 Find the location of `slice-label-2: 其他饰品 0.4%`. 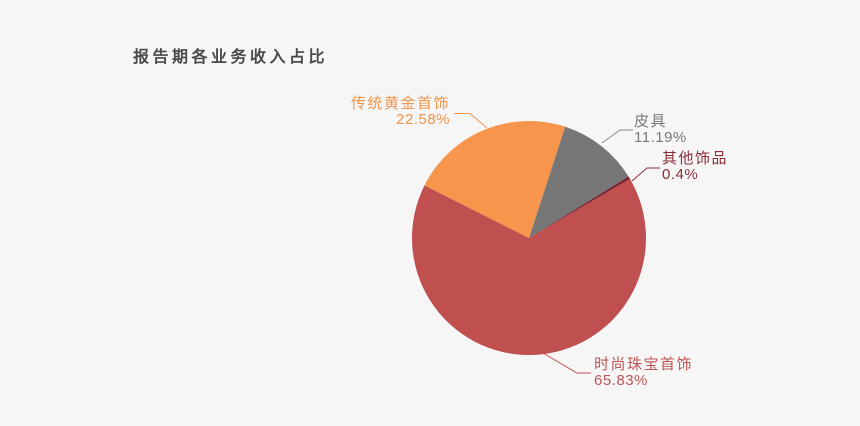

slice-label-2: 其他饰品 0.4% is located at coordinates (695, 167).